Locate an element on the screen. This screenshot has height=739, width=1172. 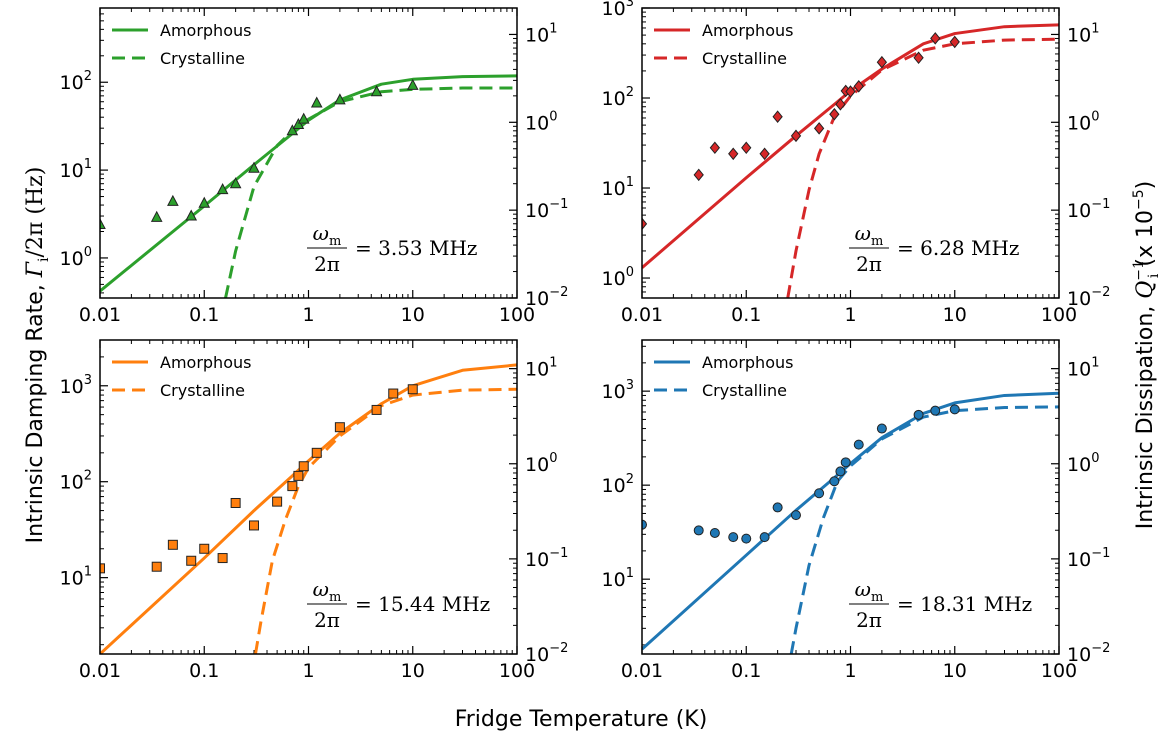
series-line-amorphous is located at coordinates (308, 508).